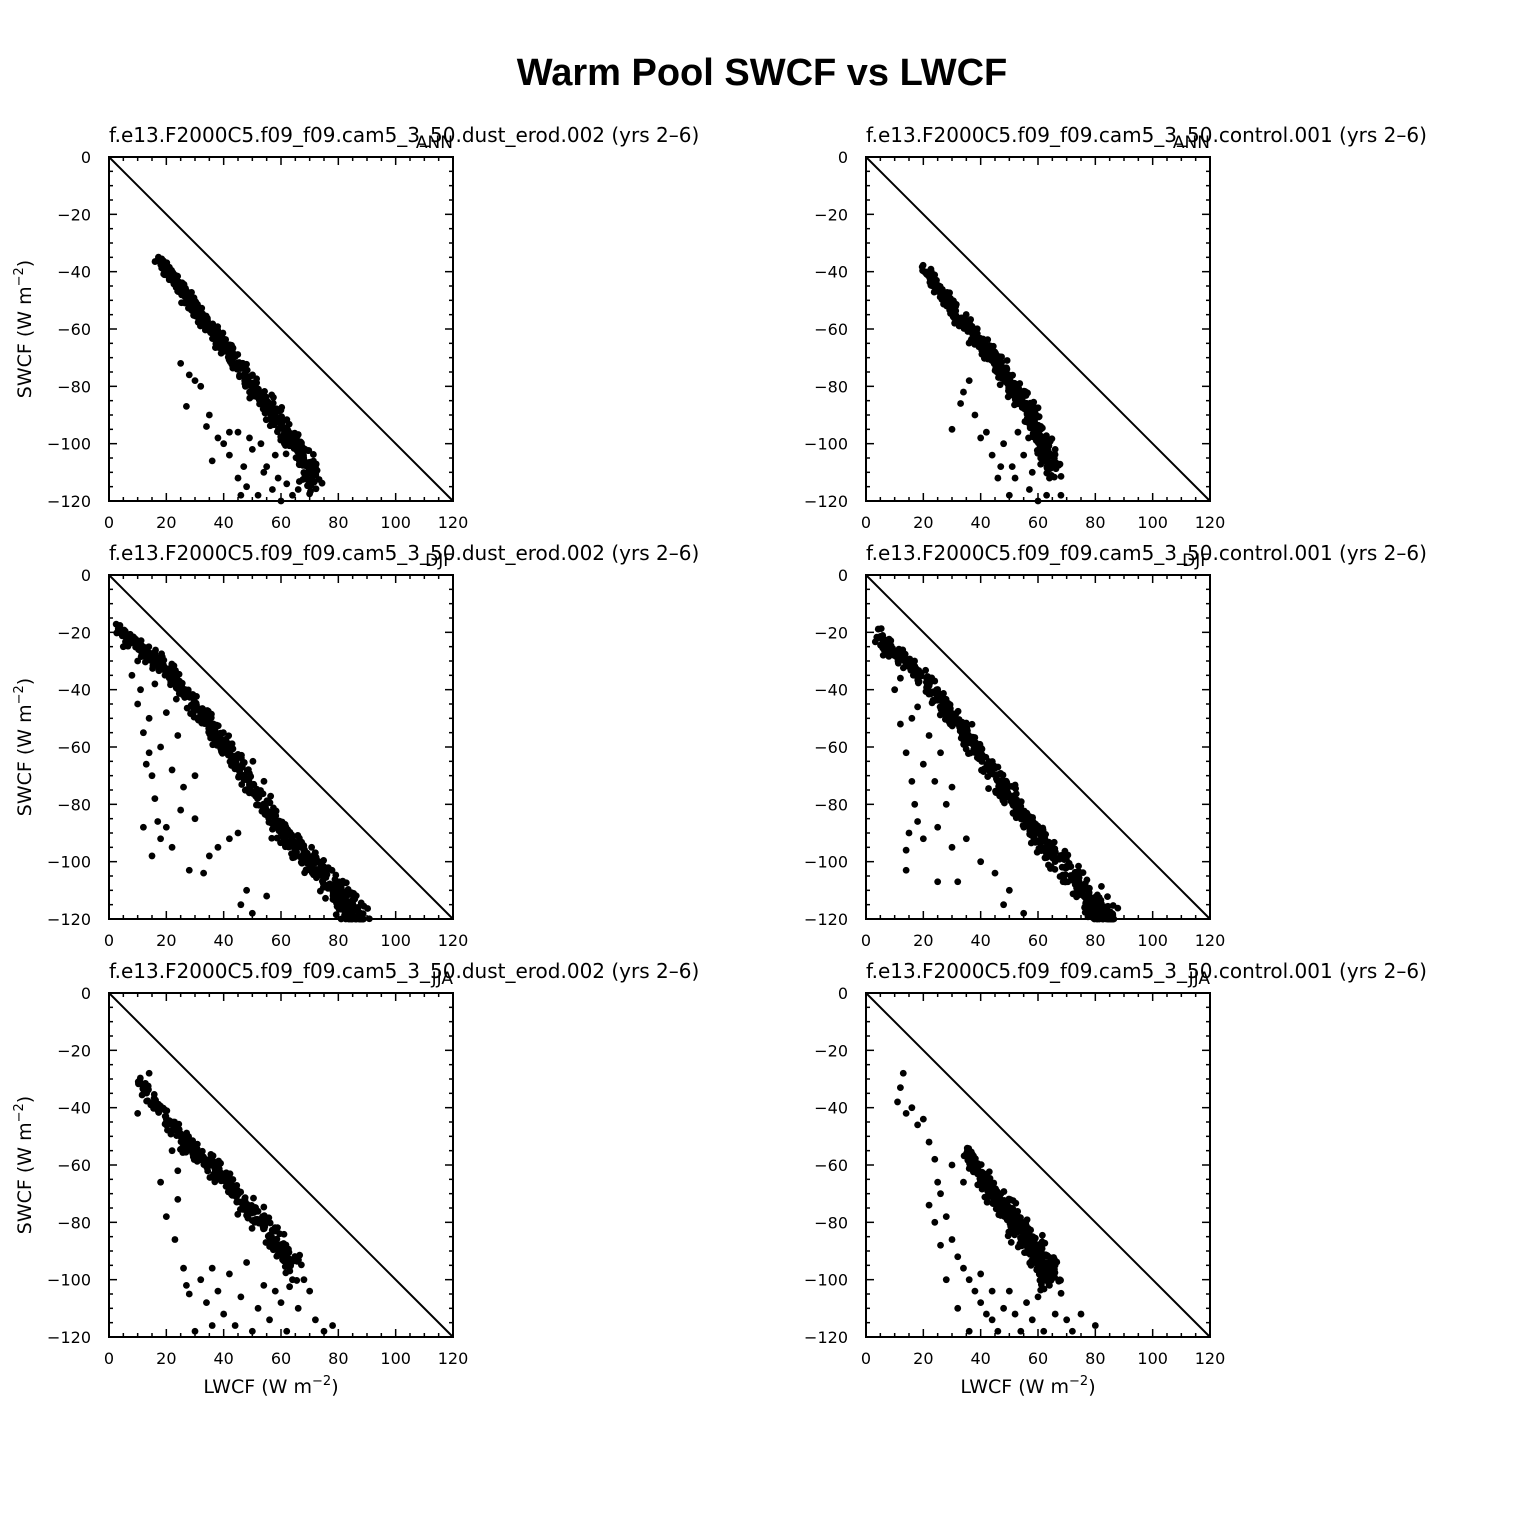 The width and height of the screenshot is (1524, 1527). What do you see at coordinates (109, 522) in the screenshot?
I see `x-tick-label: 0` at bounding box center [109, 522].